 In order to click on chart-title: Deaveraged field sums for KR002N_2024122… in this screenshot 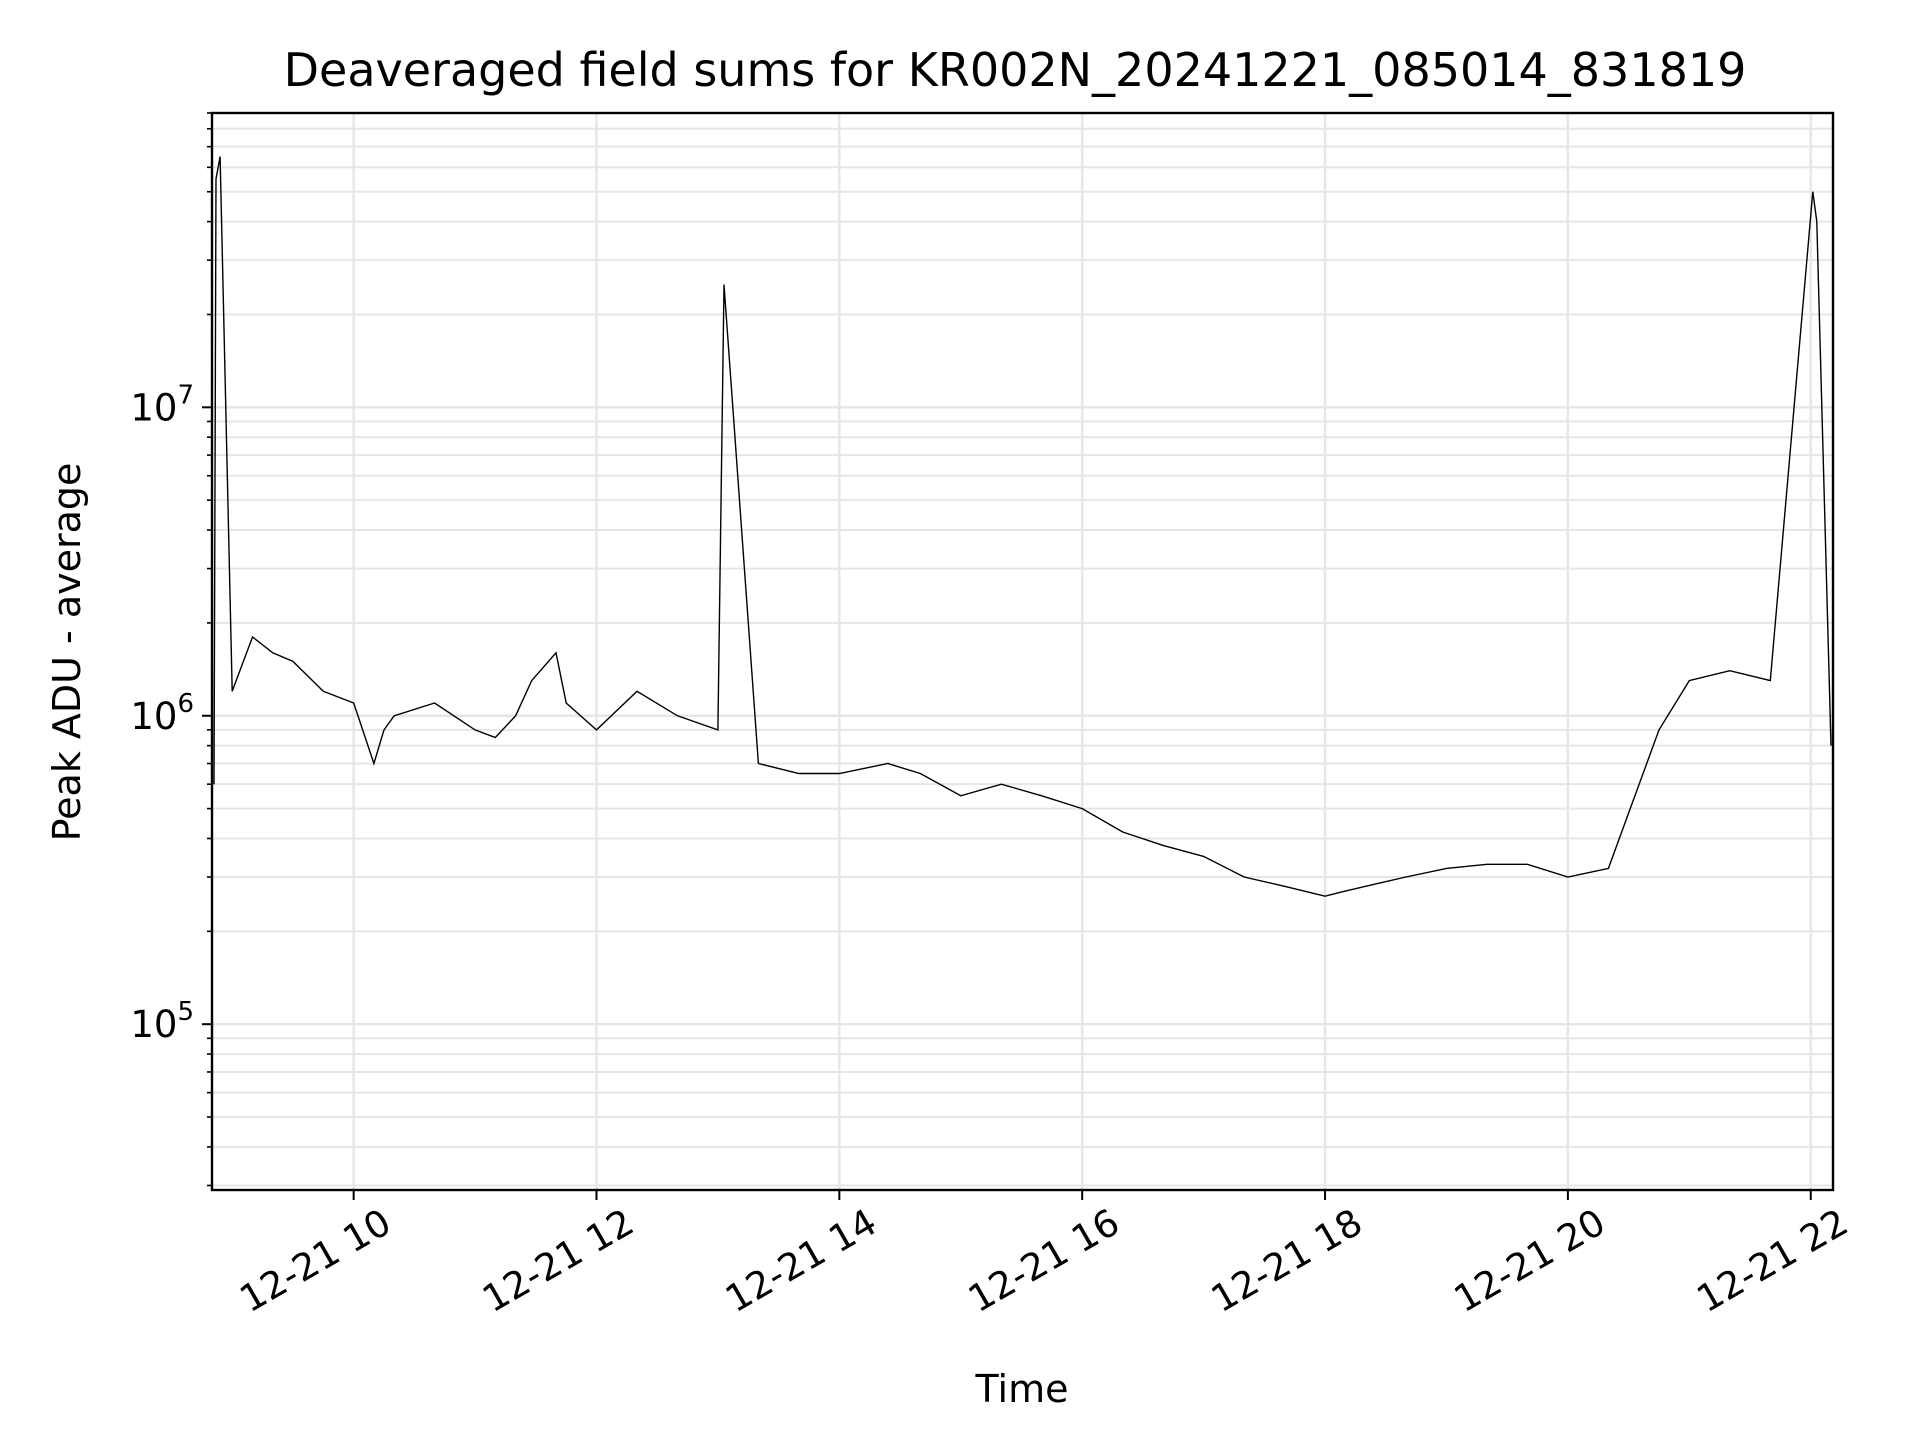, I will do `click(1015, 70)`.